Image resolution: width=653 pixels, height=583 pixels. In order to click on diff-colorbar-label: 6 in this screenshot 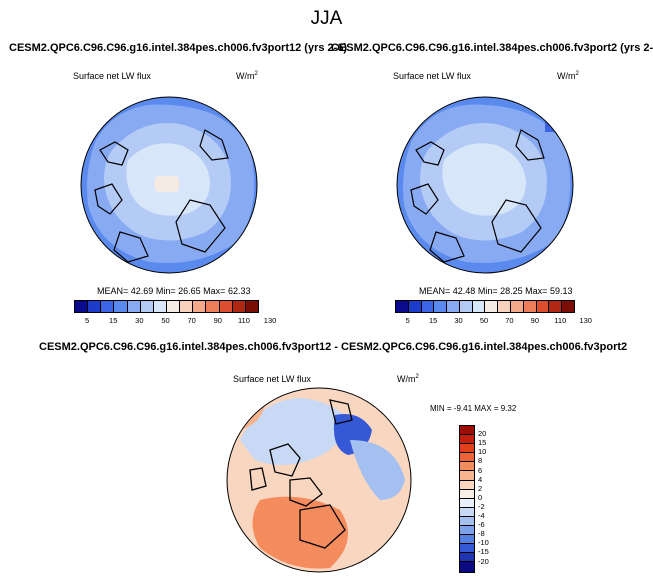, I will do `click(480, 470)`.